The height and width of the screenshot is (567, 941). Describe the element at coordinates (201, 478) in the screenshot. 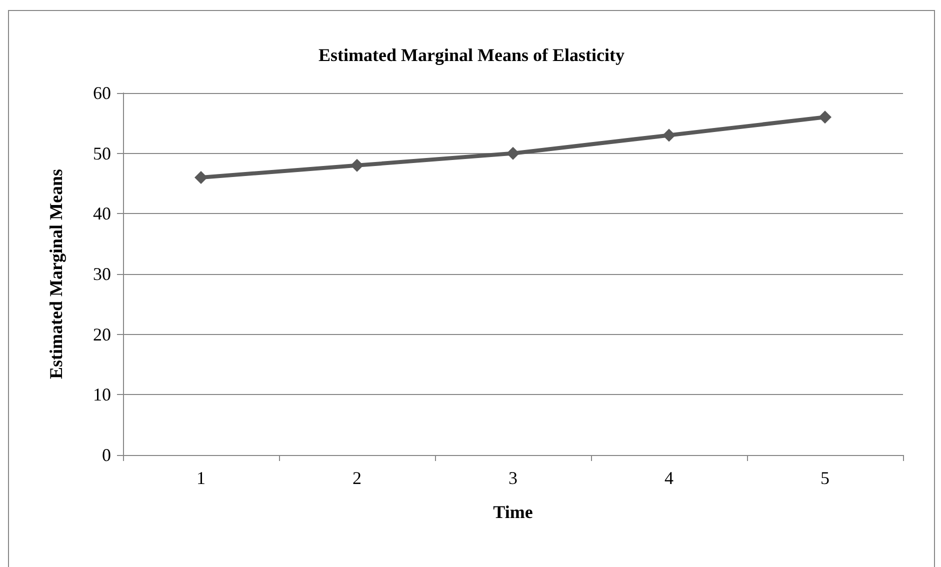

I see `x-tick-label: 1` at that location.